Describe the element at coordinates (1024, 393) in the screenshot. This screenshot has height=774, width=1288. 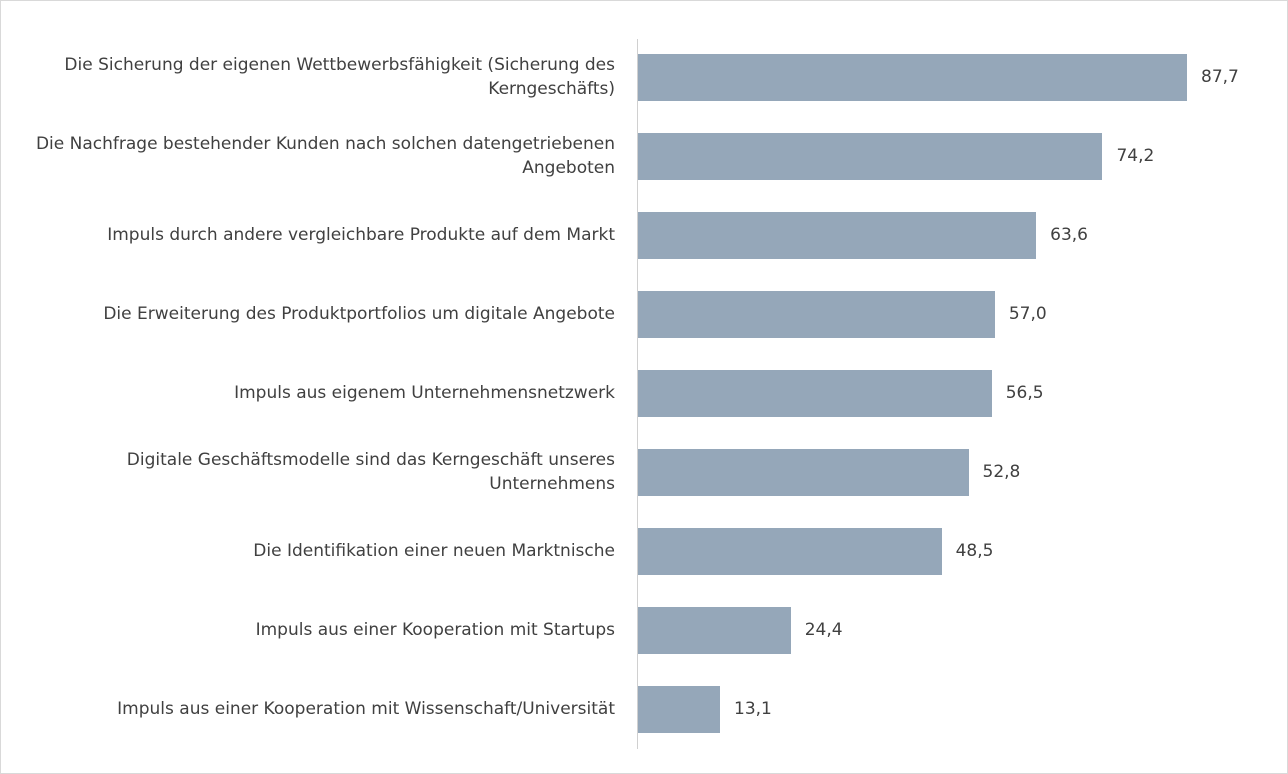
I see `value-label: 56,5` at that location.